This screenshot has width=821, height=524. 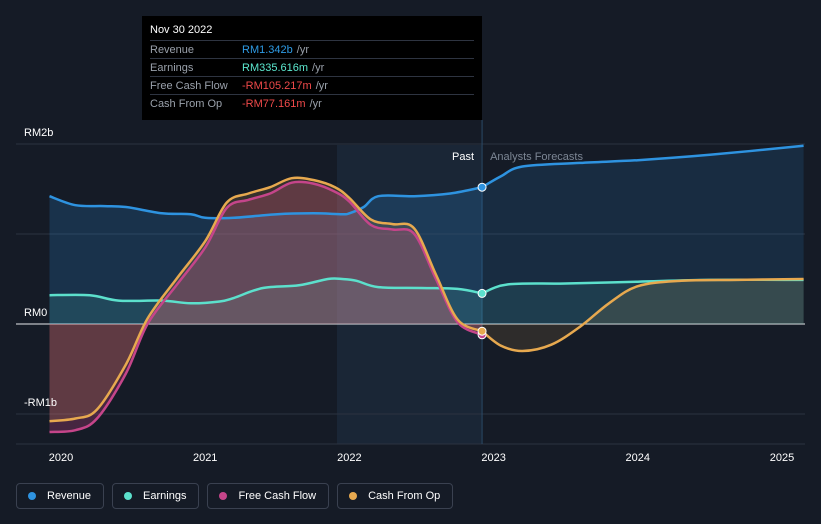 I want to click on x-tick-label: 2024, so click(x=638, y=458).